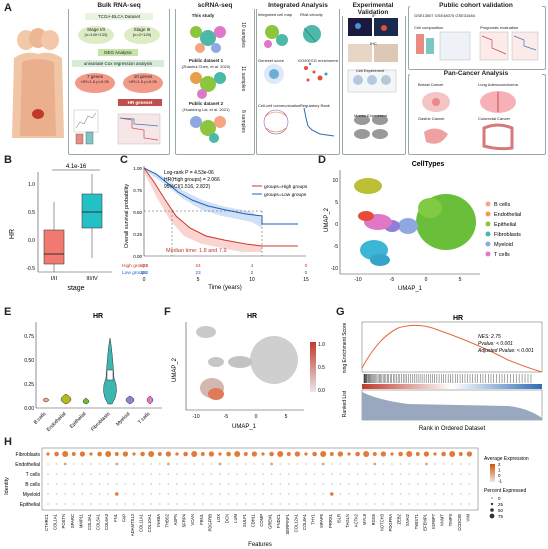 The height and width of the screenshot is (549, 548). I want to click on h-gene-label: LOX, so click(218, 518).